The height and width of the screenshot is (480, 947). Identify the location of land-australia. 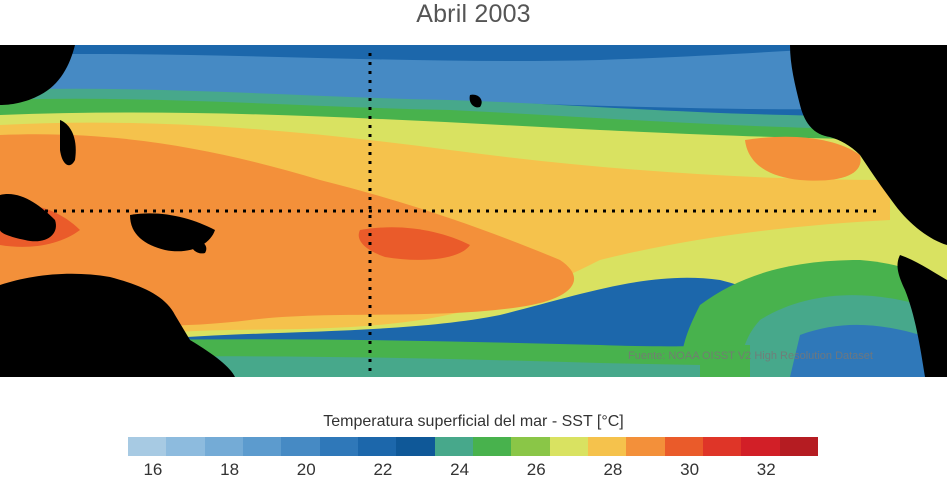
(117, 325).